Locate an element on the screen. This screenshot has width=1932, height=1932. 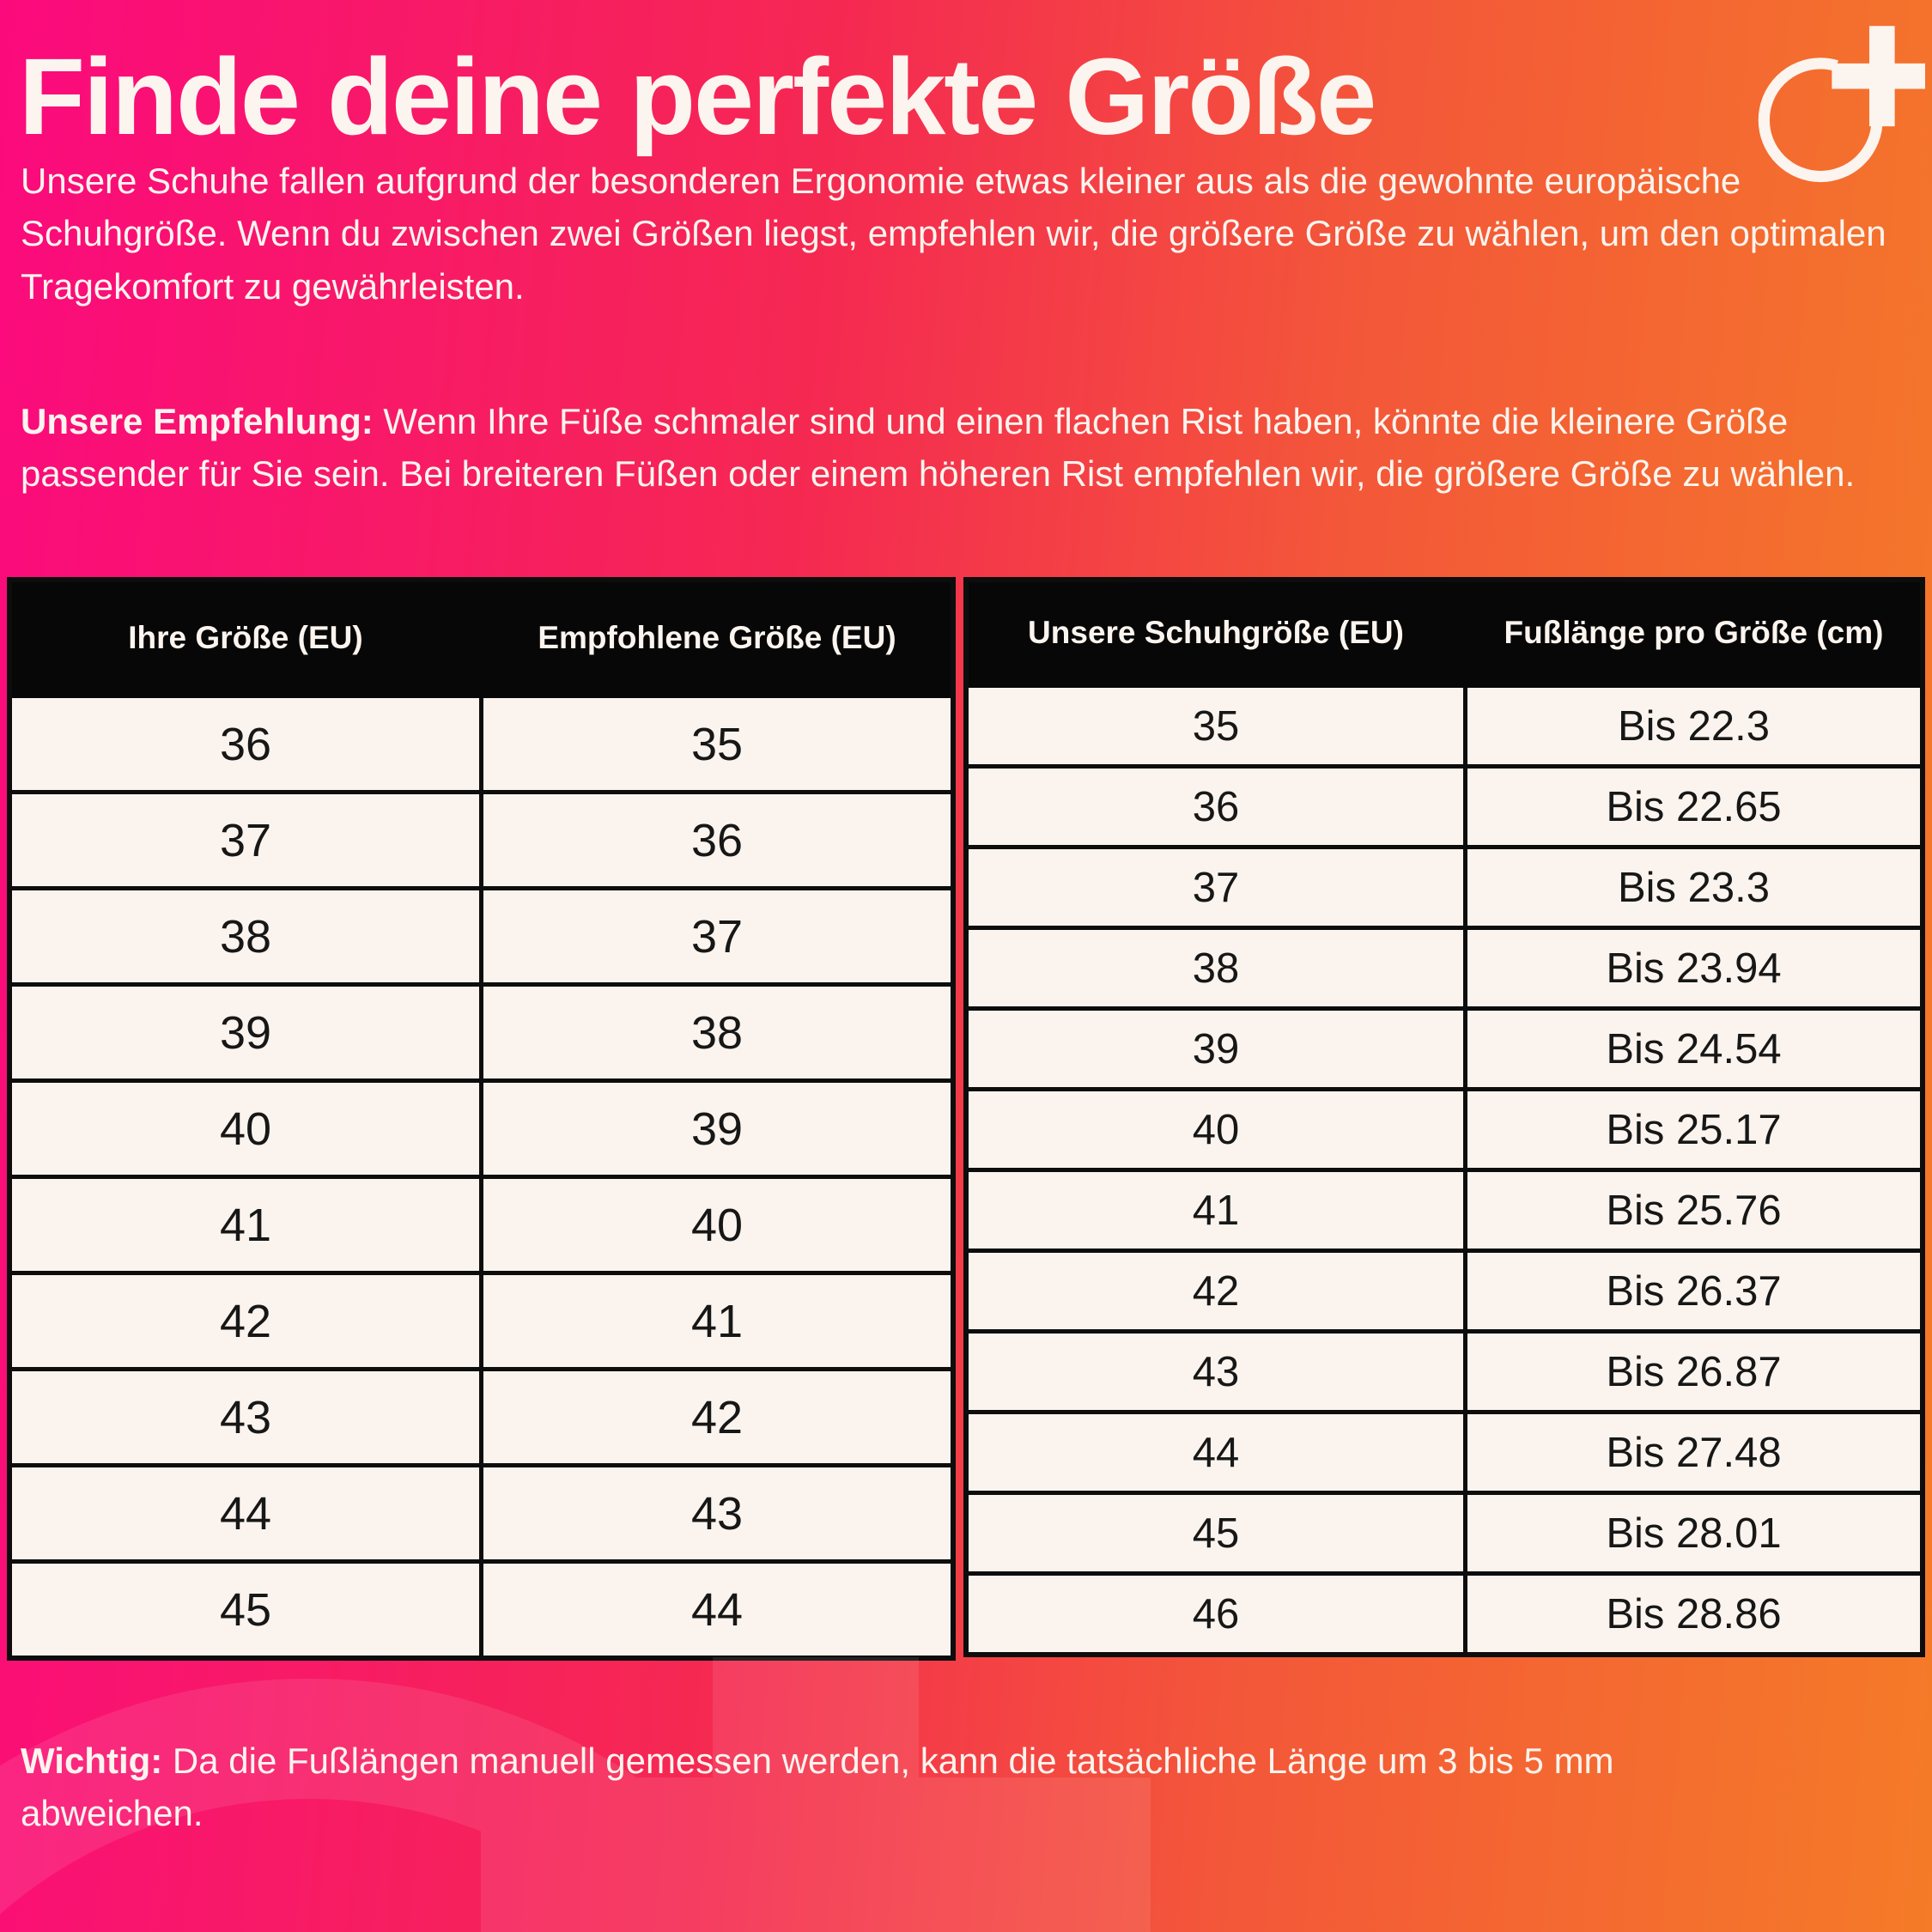
table-row: 41 Bis 25.76 is located at coordinates (1444, 1210).